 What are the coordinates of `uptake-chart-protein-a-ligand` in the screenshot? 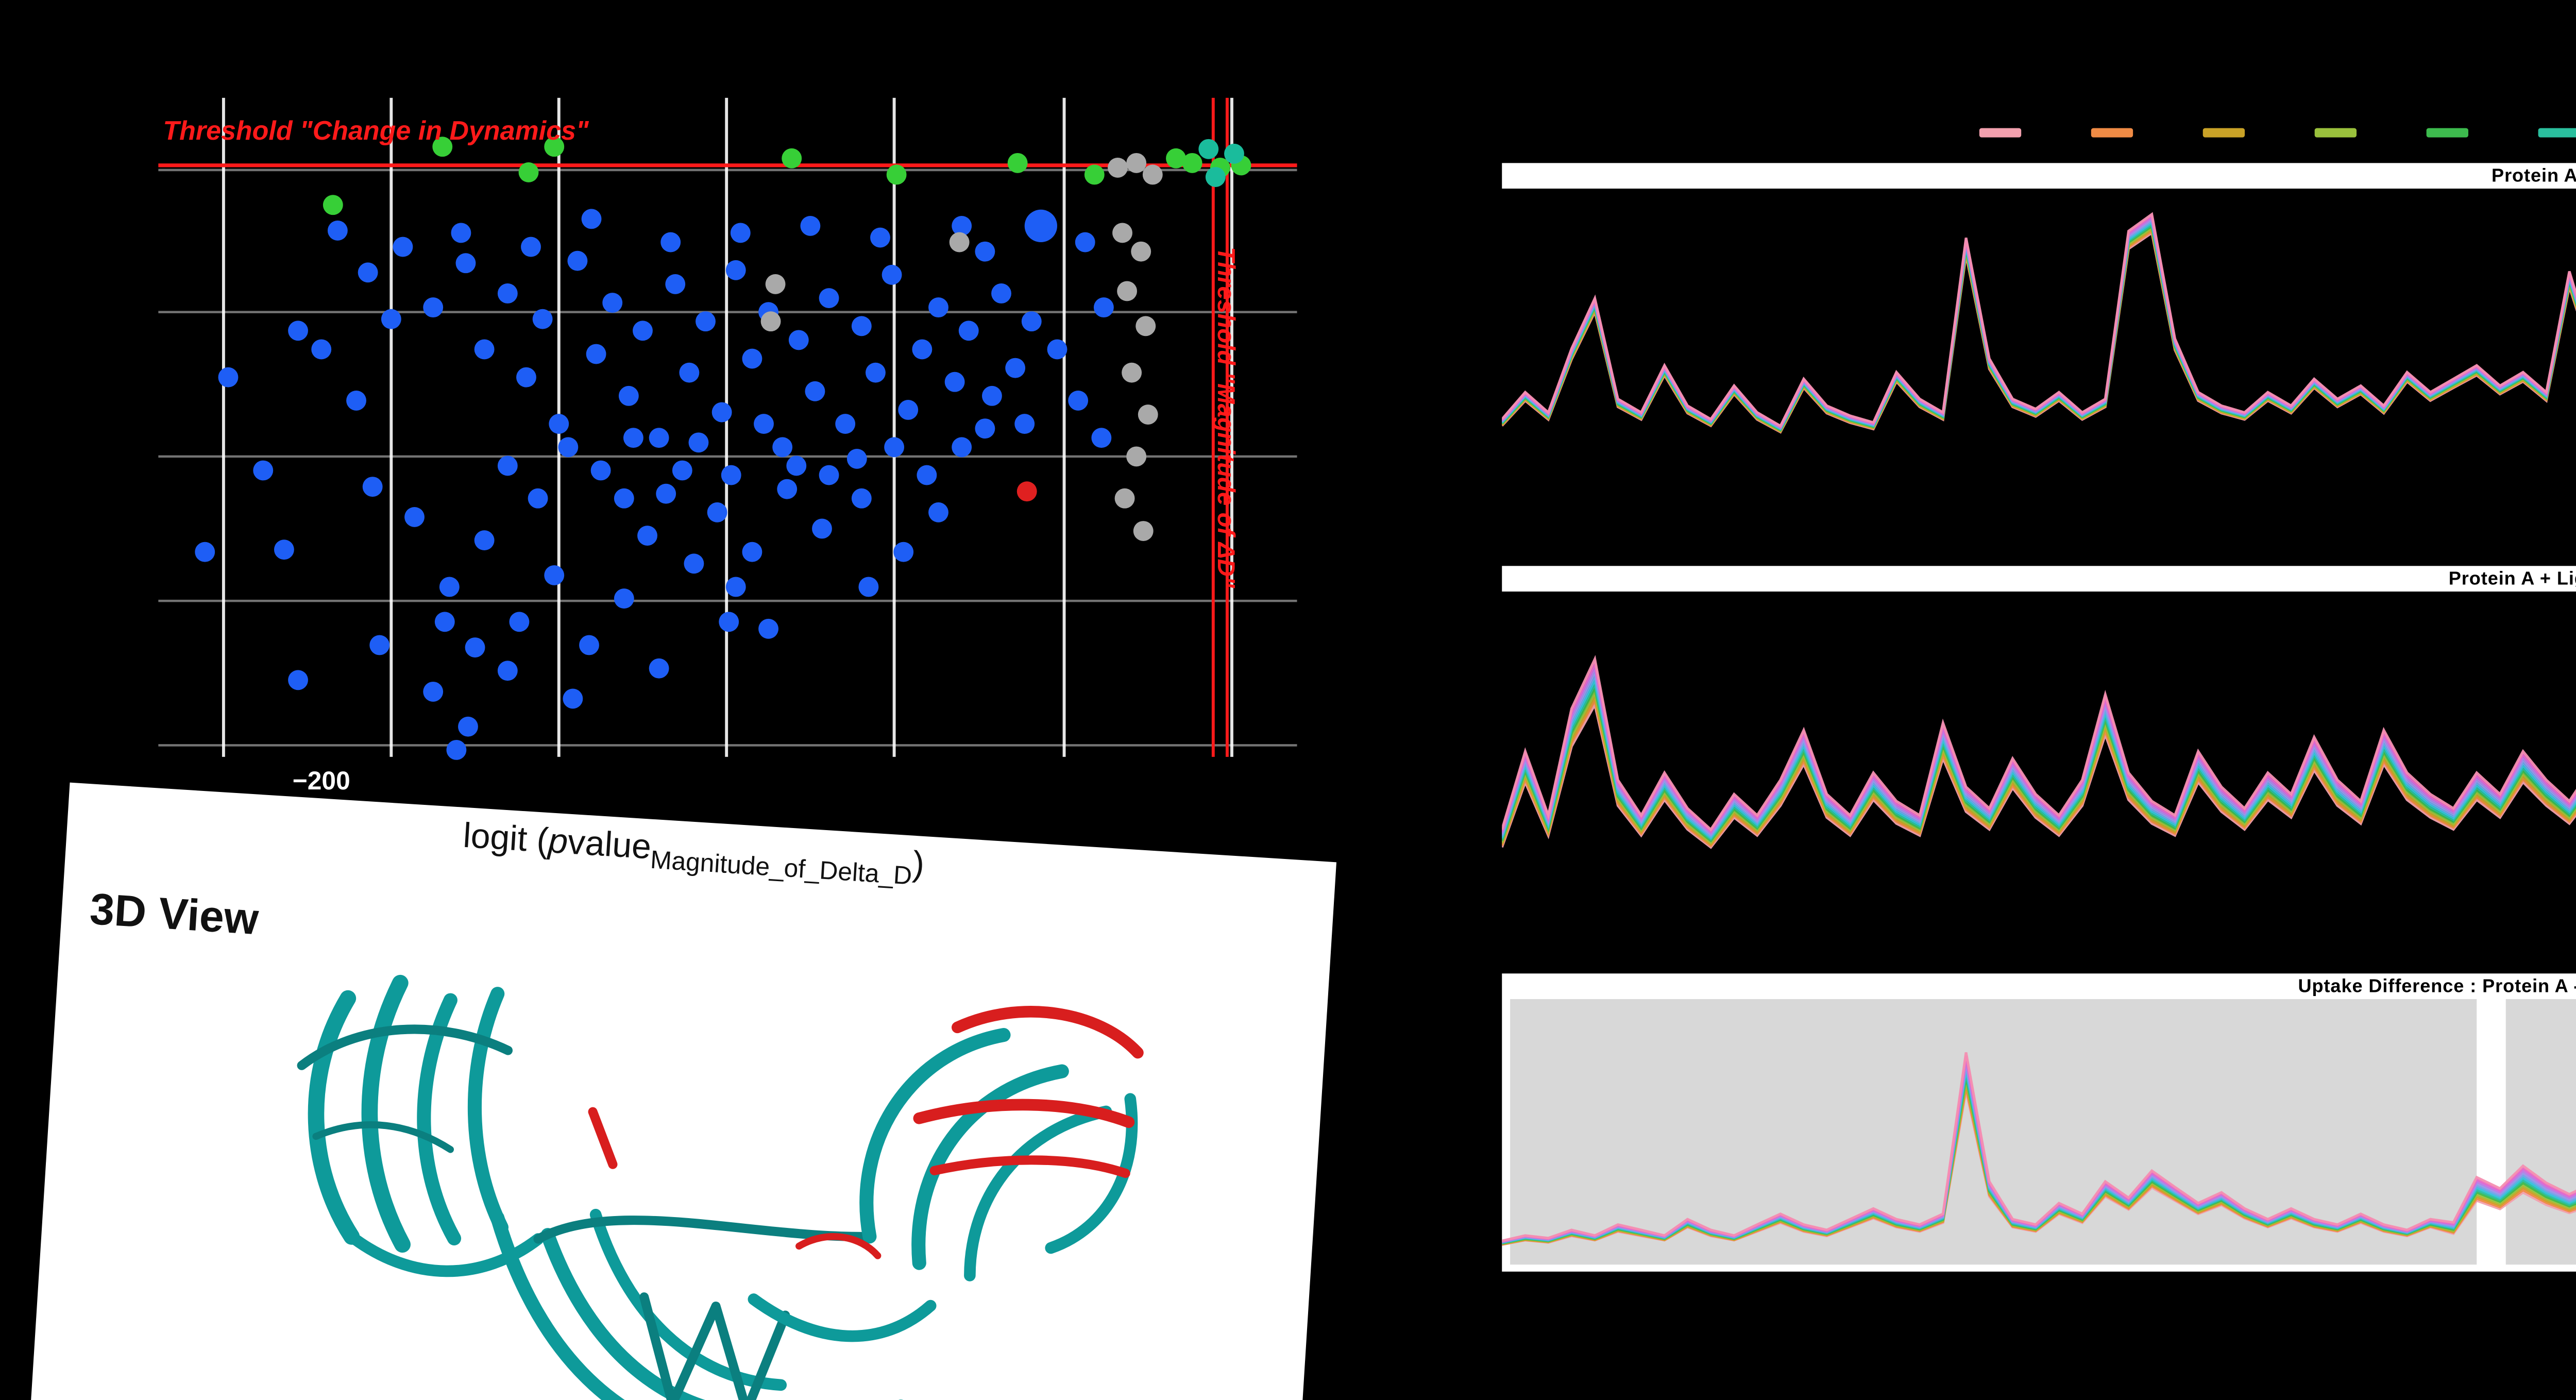 It's located at (2039, 769).